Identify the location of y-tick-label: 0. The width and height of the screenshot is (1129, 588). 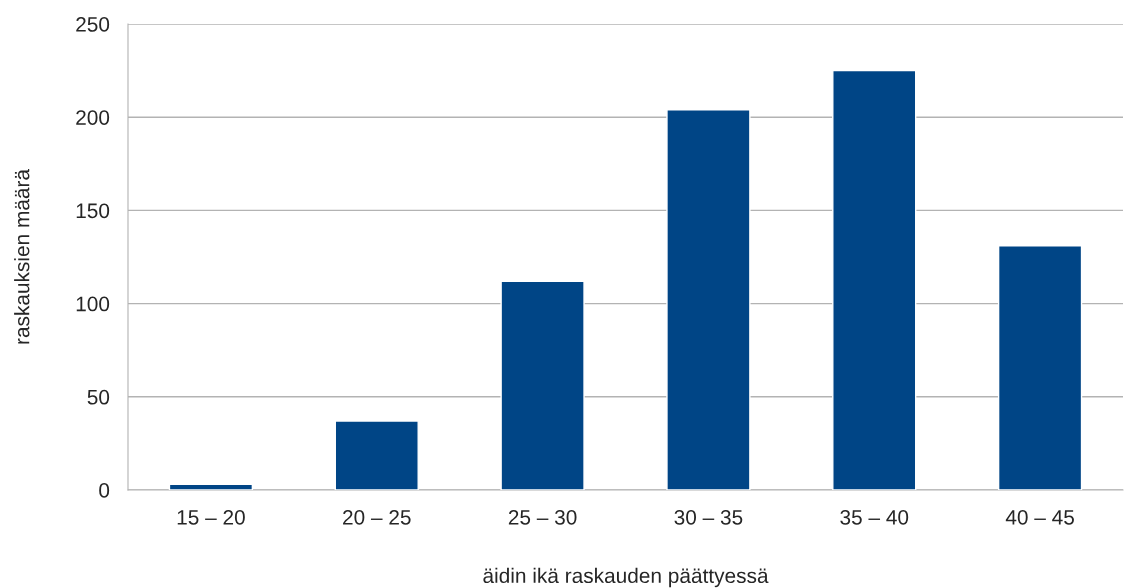
(104, 490).